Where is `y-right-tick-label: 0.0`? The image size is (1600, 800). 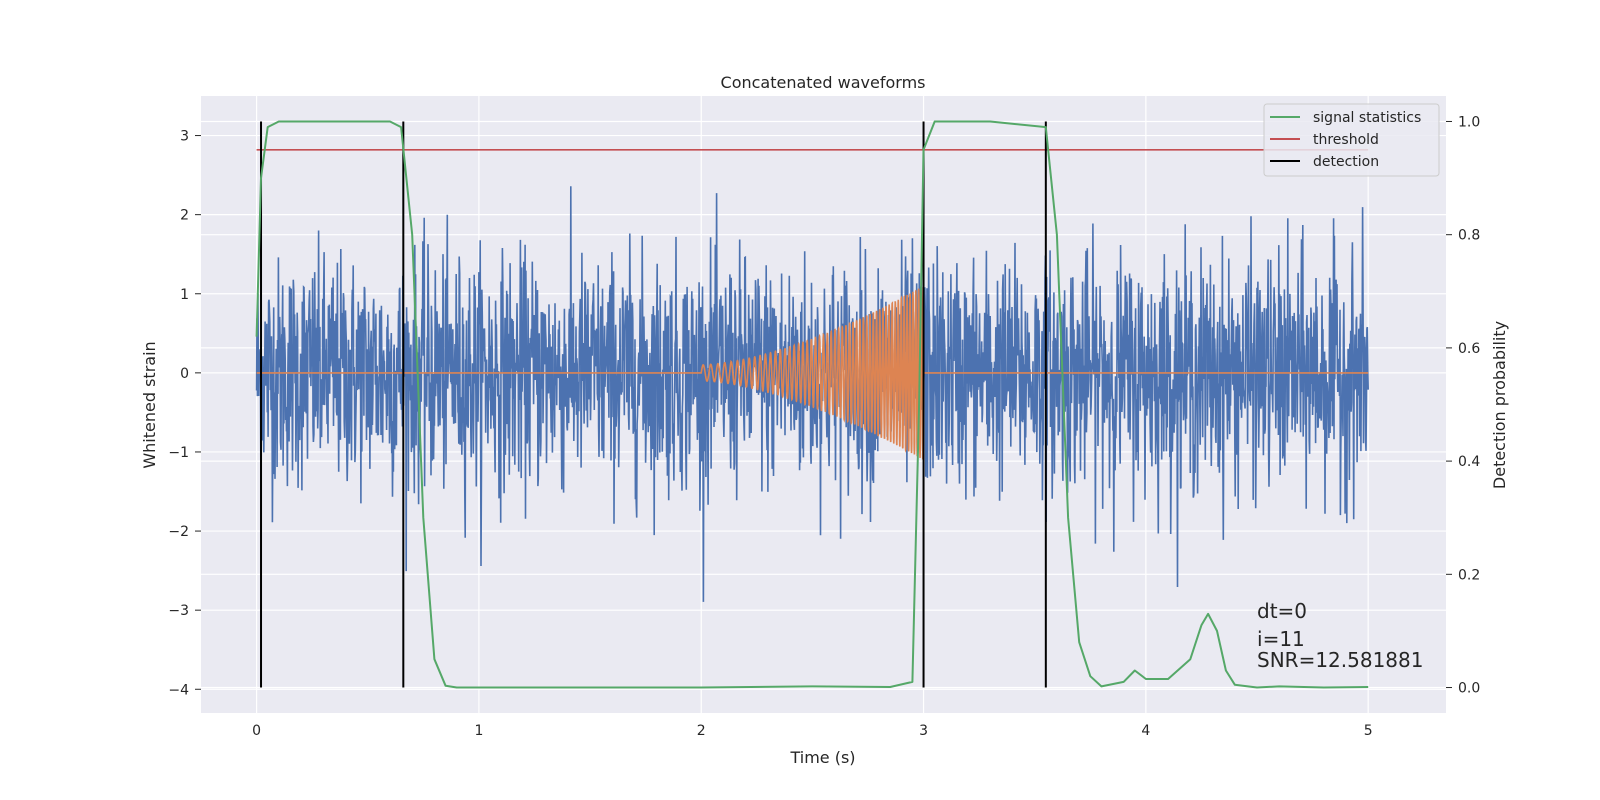 y-right-tick-label: 0.0 is located at coordinates (1469, 689).